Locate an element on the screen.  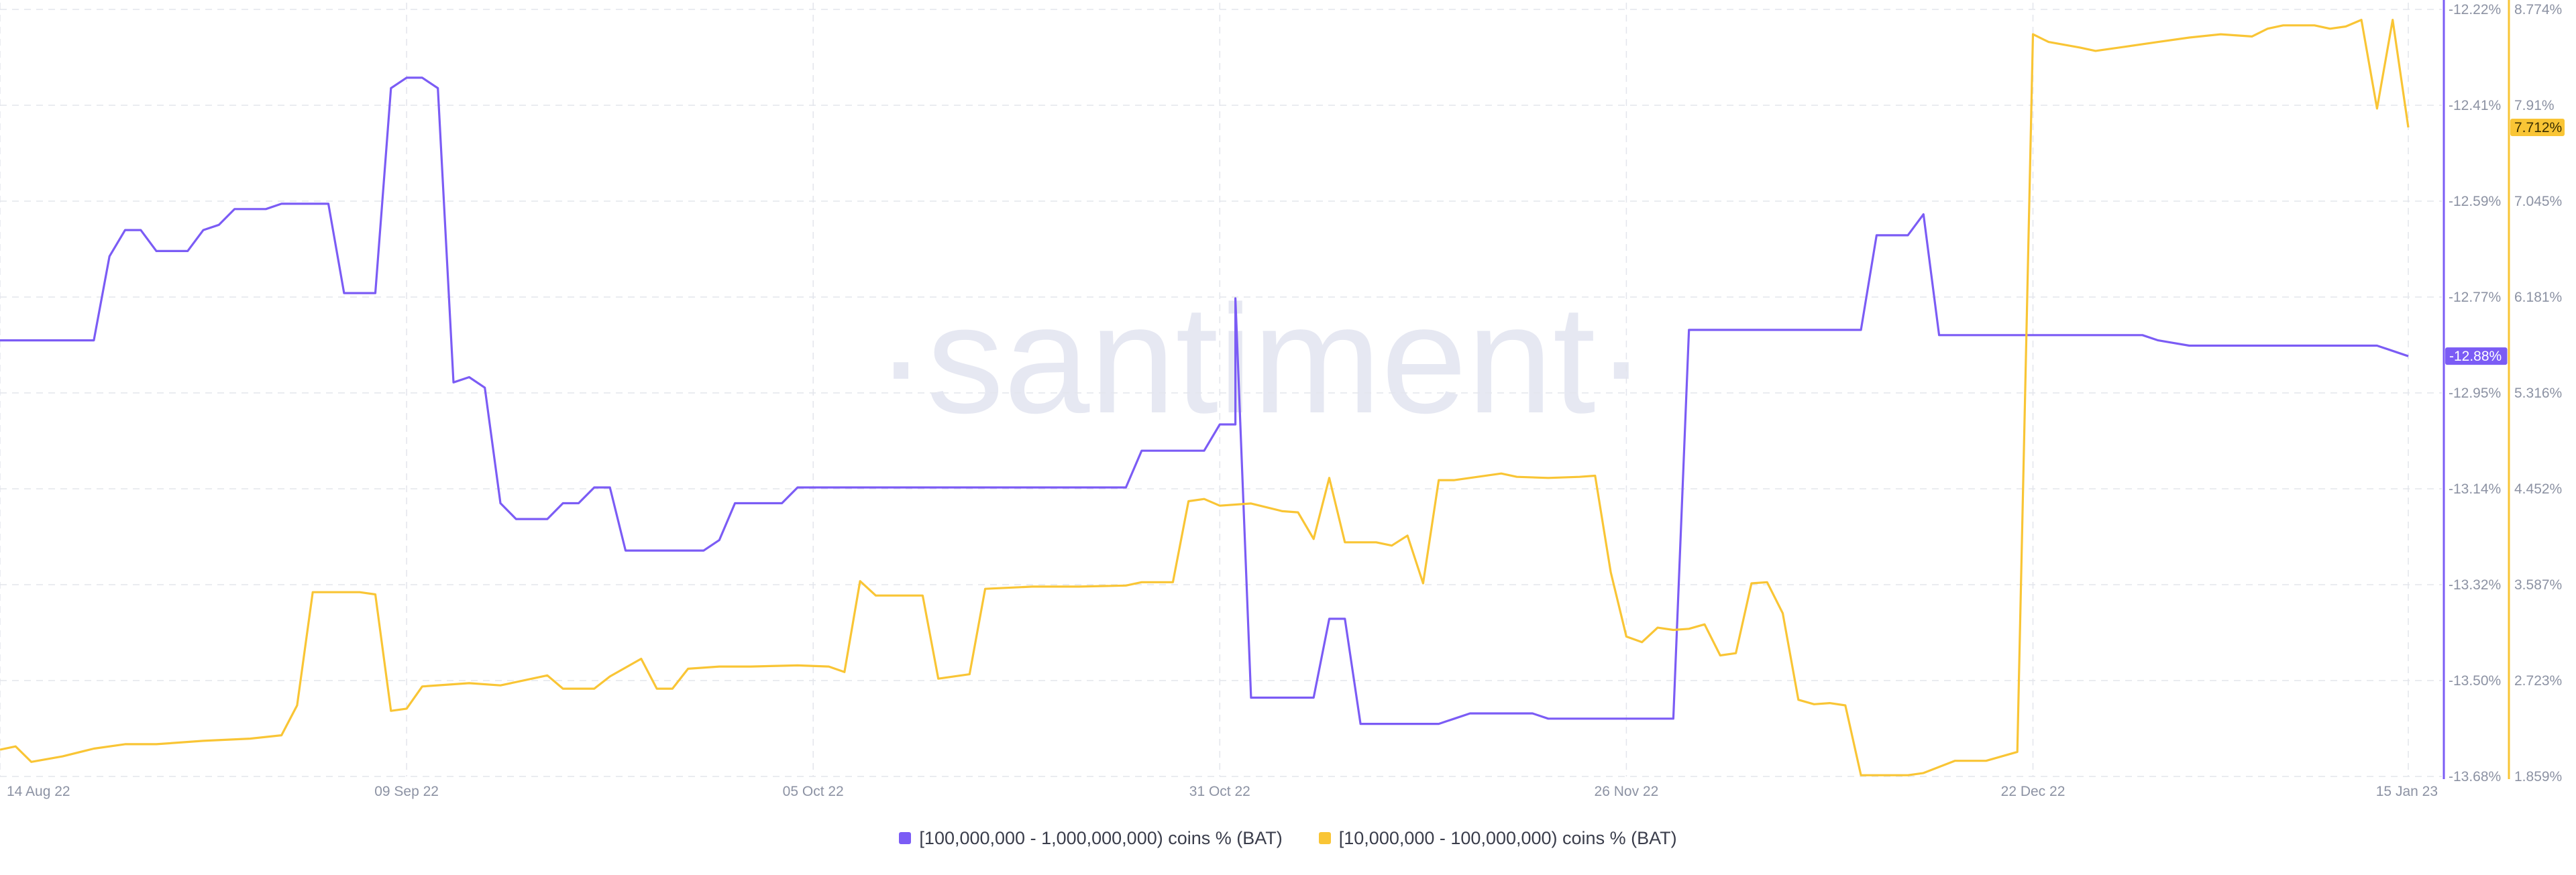
current-value-right-bg is located at coordinates (2537, 128).